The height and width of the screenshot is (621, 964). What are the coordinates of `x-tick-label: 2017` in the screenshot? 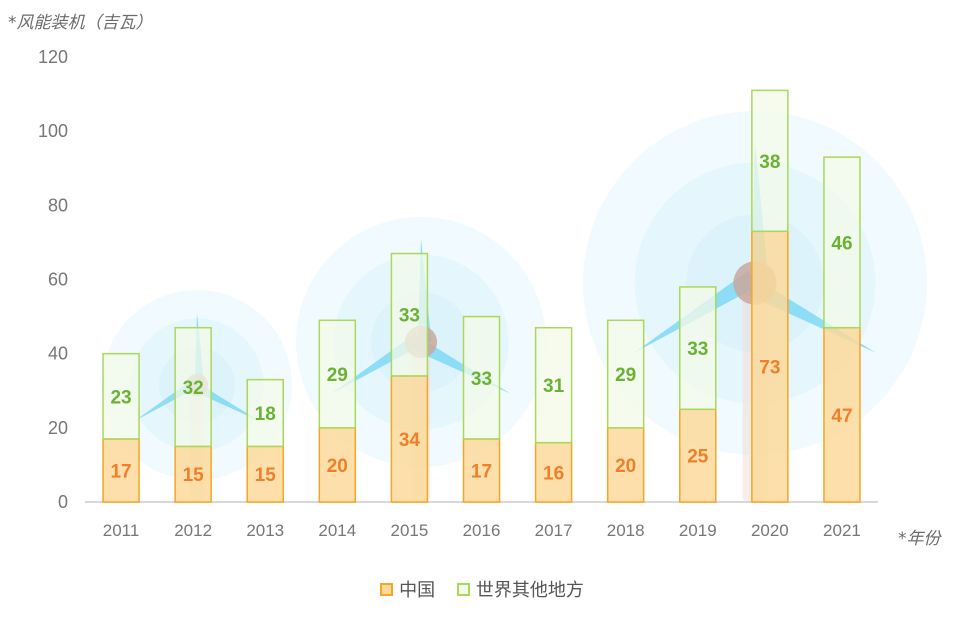 It's located at (554, 530).